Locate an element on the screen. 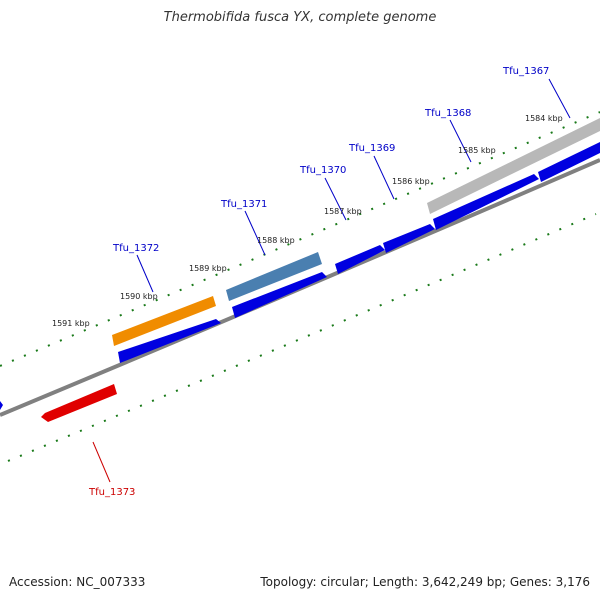 The image size is (600, 600). feature-bar-steelblue is located at coordinates (274, 276).